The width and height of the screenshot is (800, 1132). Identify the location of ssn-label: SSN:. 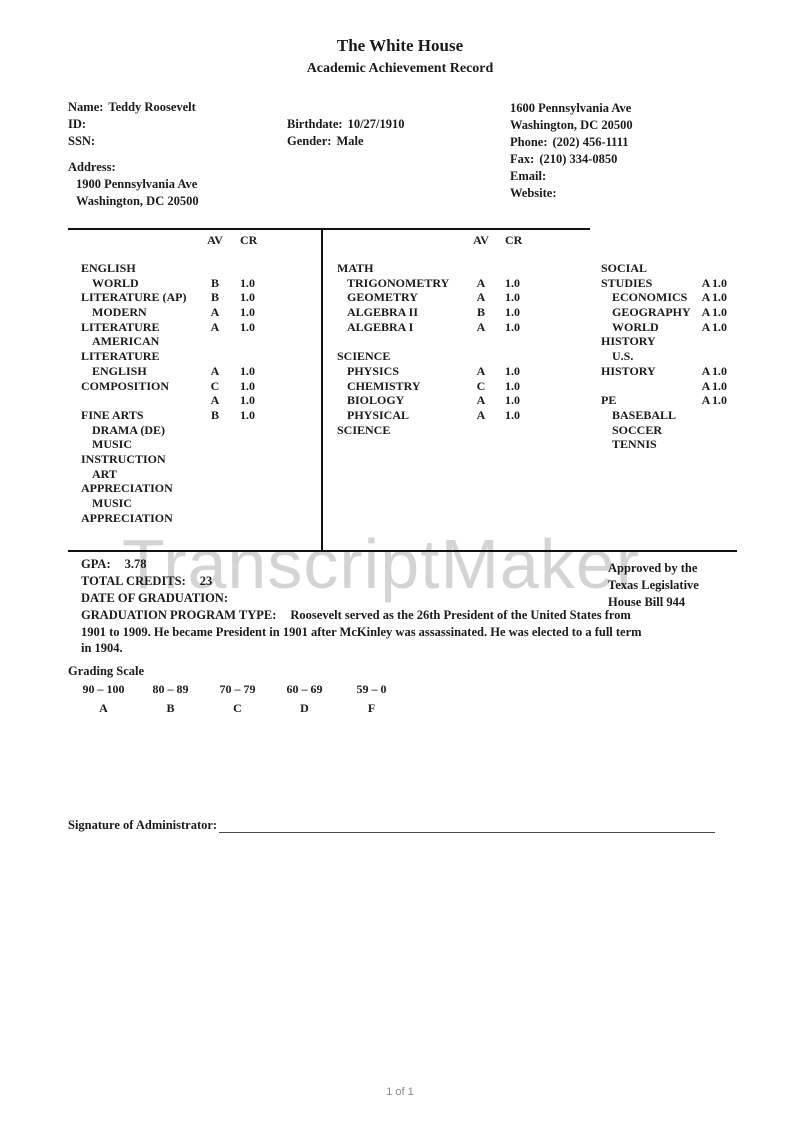
(82, 141).